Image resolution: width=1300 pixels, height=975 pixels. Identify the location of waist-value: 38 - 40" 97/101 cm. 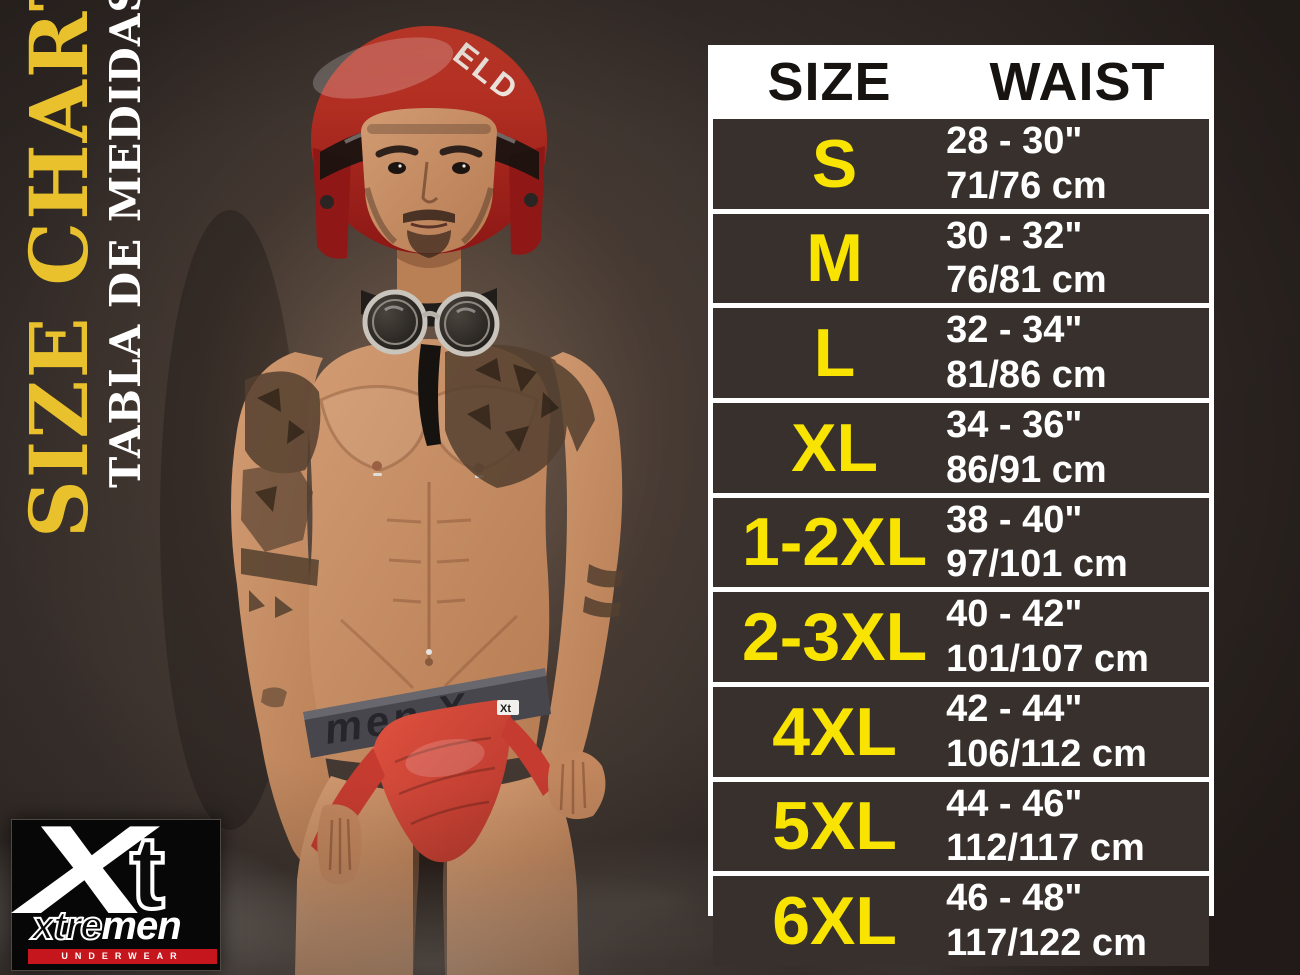
(1077, 543).